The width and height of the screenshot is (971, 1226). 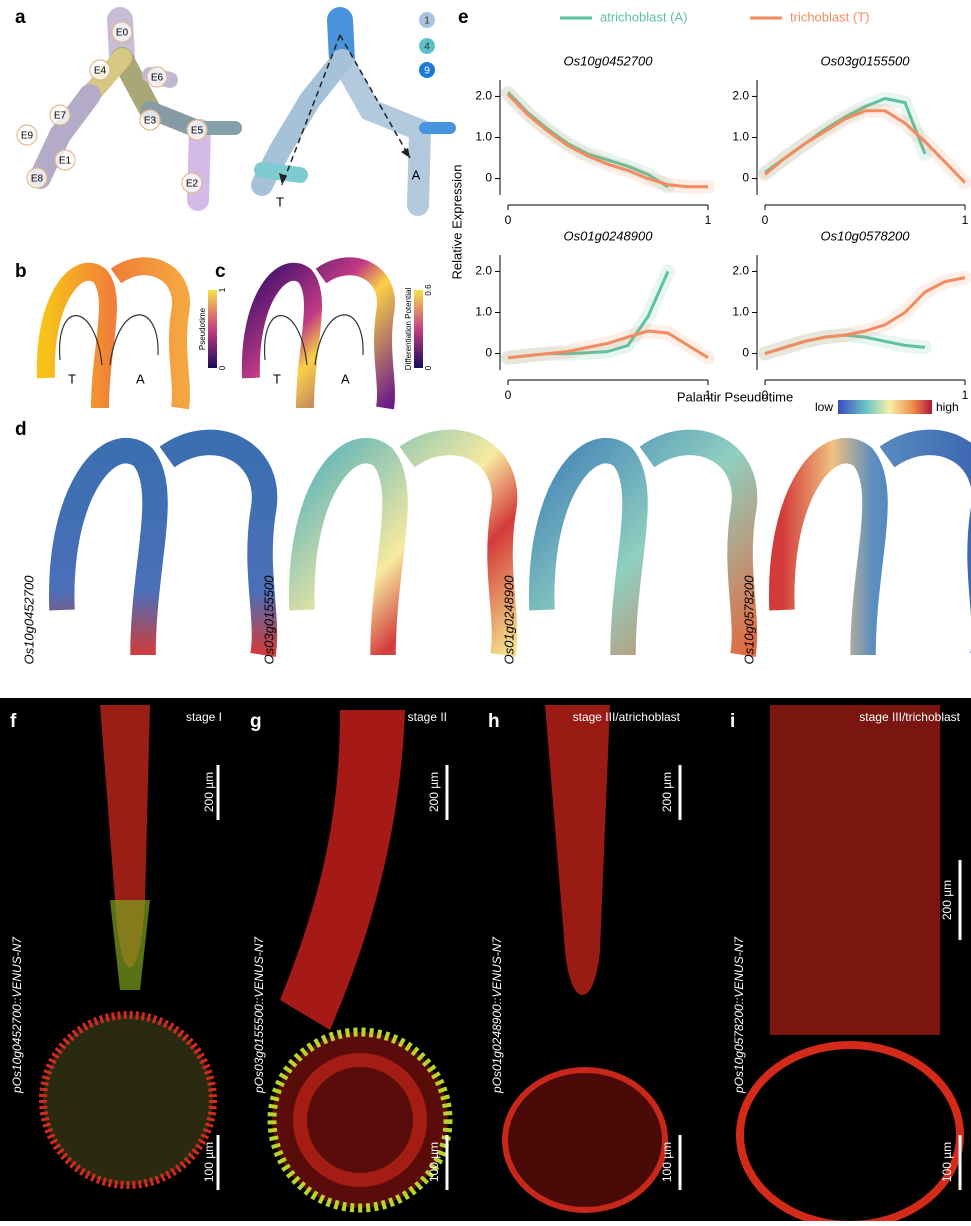 I want to click on colorbar-title: Differentiation Potential, so click(x=408, y=328).